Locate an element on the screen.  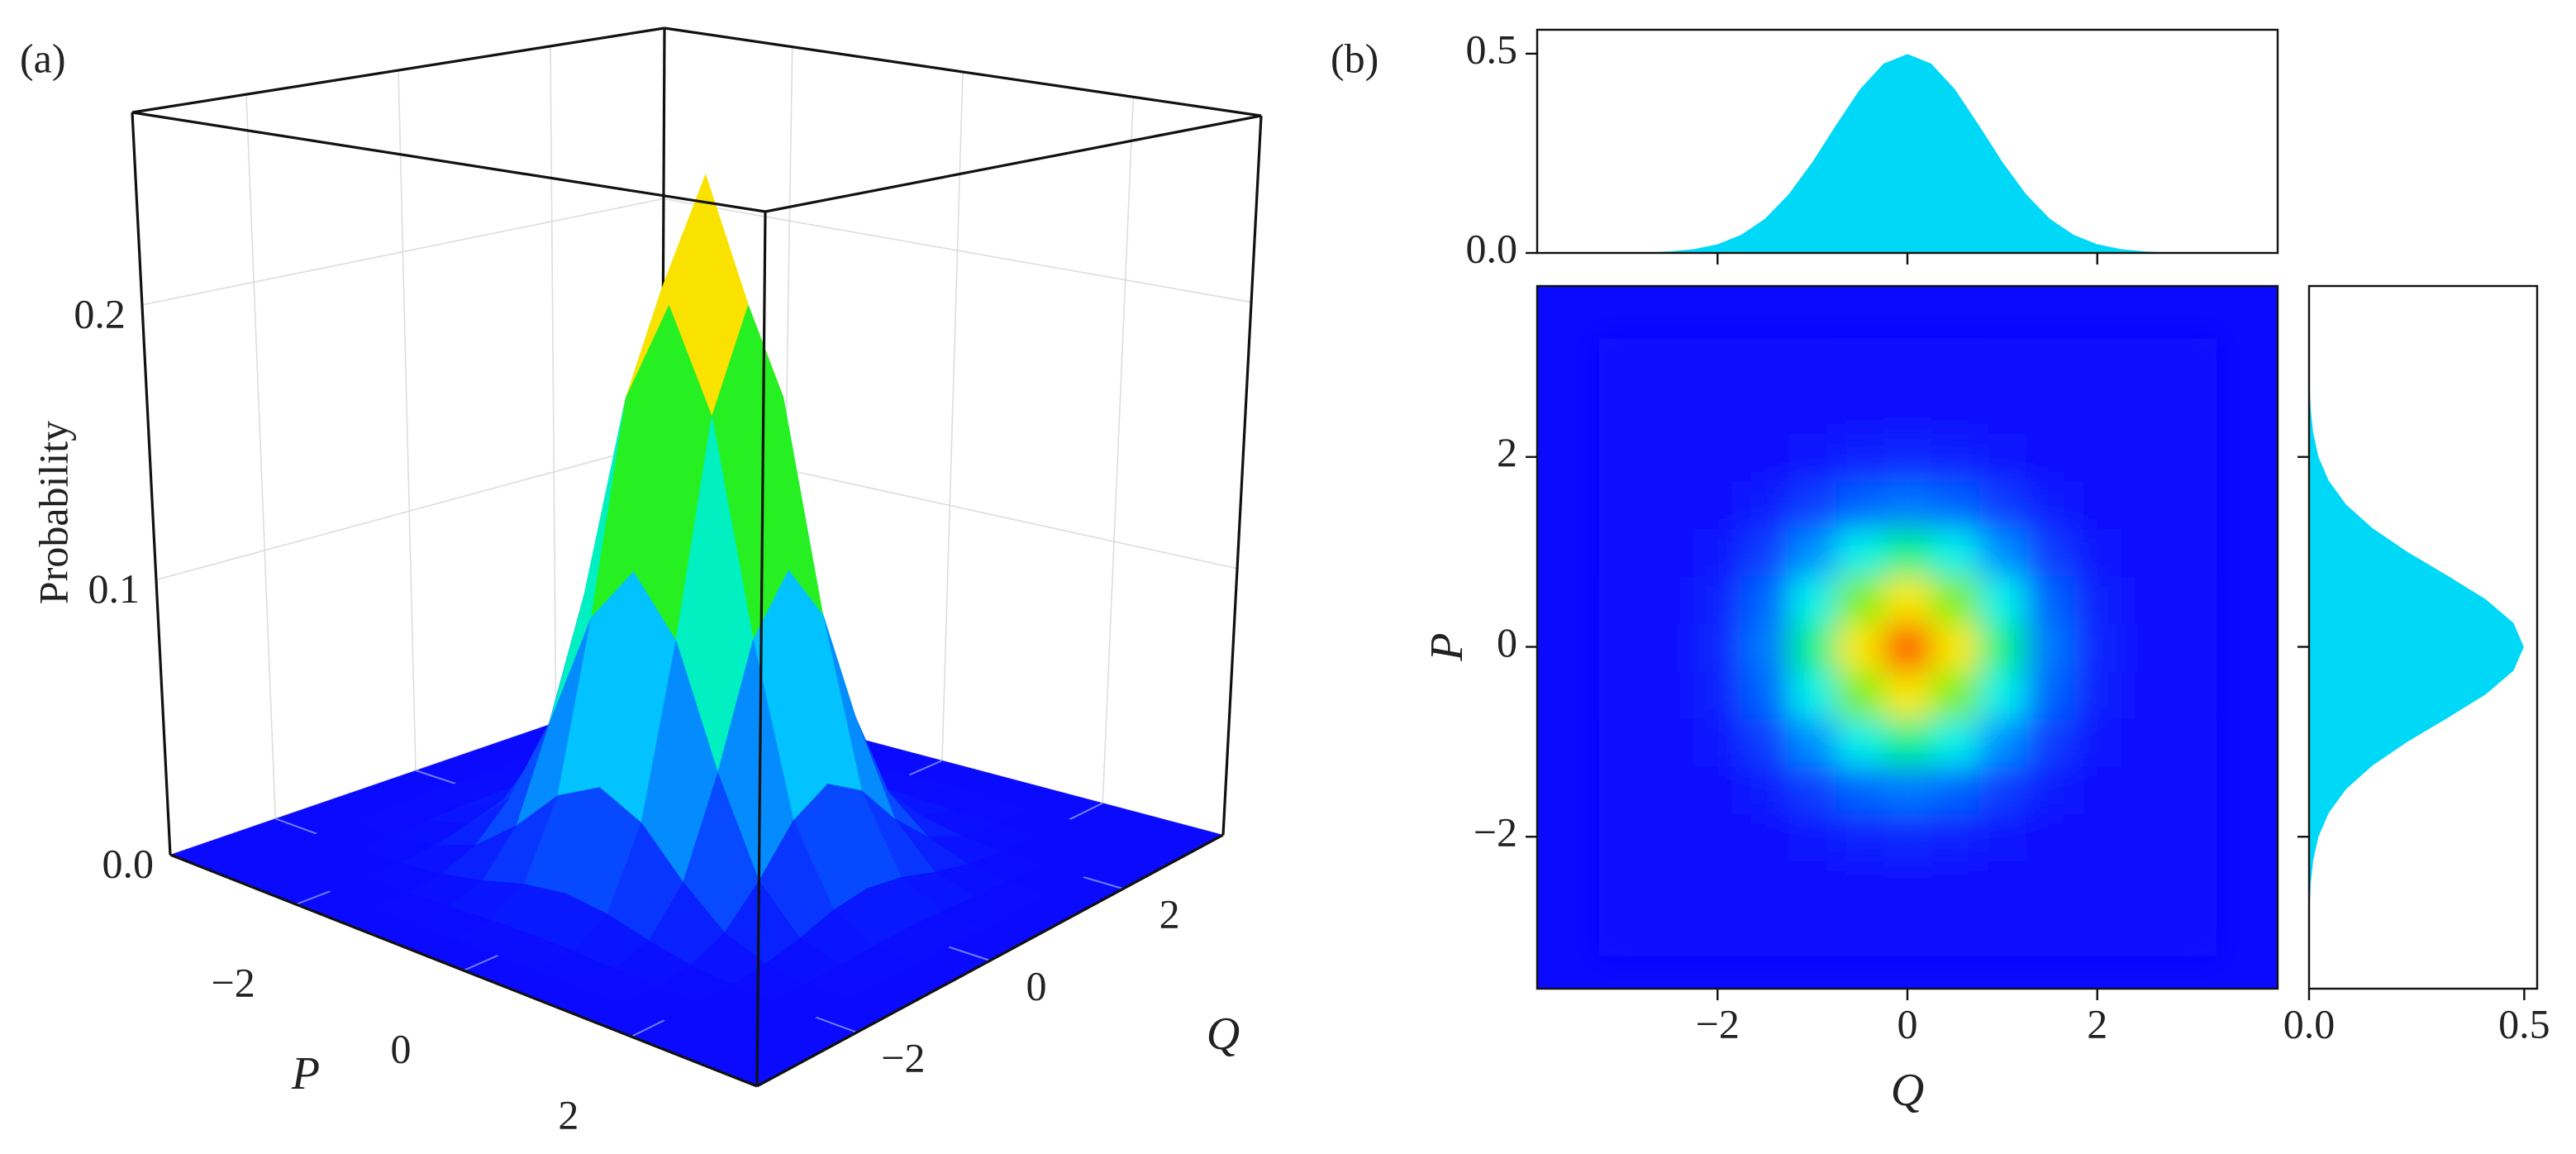
x-tick-label: 0.0 is located at coordinates (2309, 1023).